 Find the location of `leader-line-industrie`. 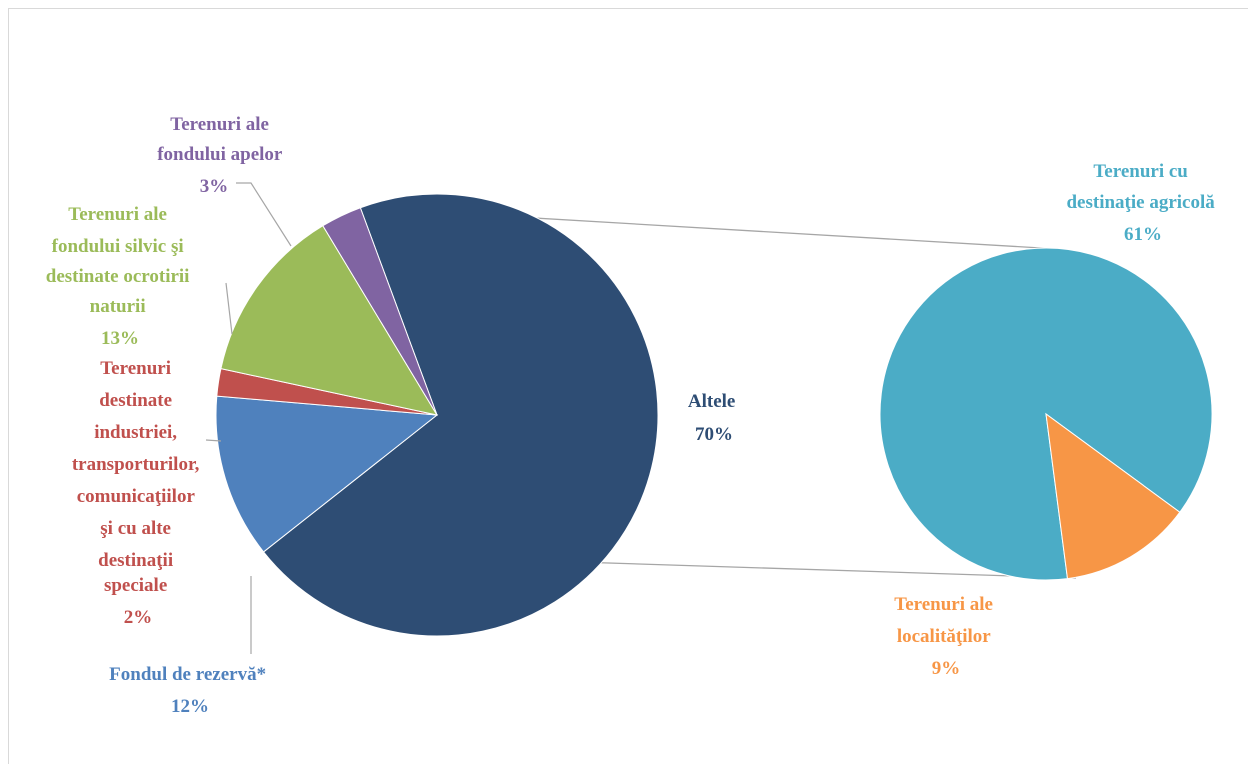

leader-line-industrie is located at coordinates (213, 440).